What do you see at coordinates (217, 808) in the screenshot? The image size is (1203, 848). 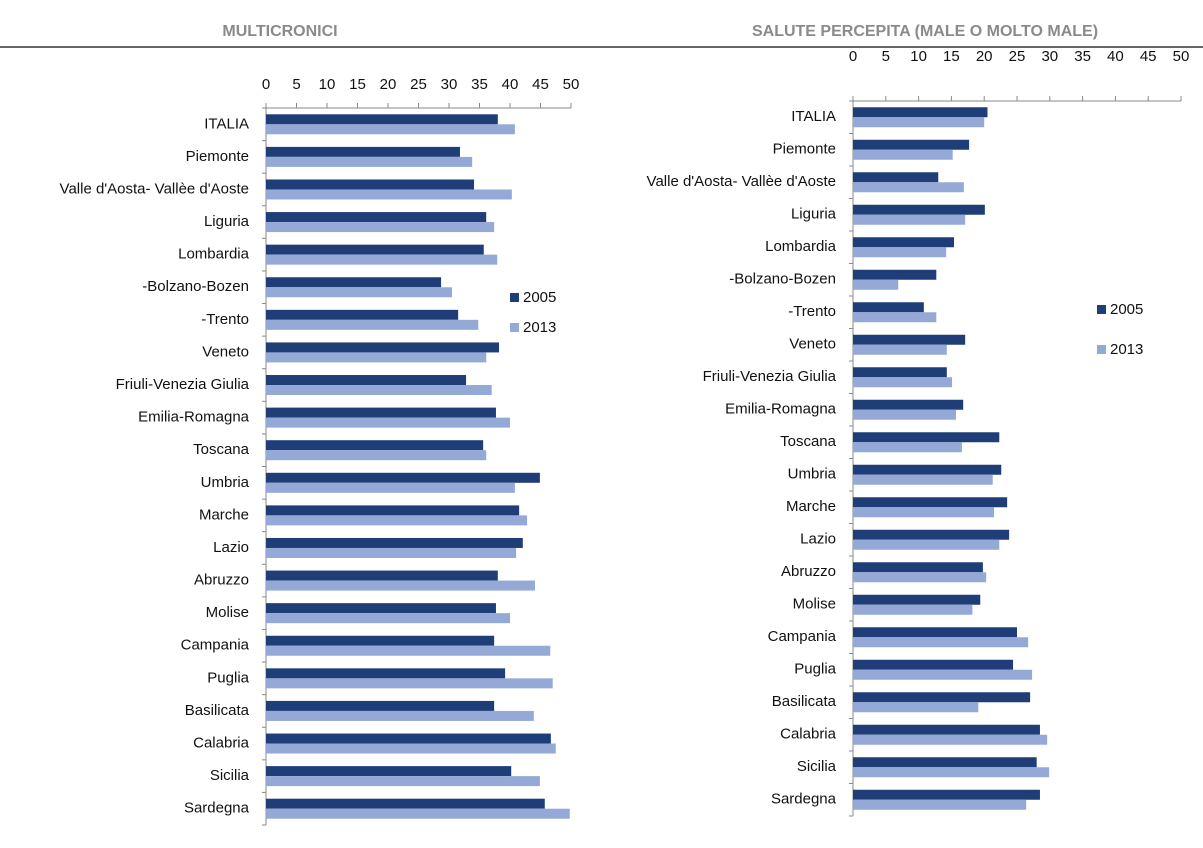 I see `y-tick-label: Sardegna` at bounding box center [217, 808].